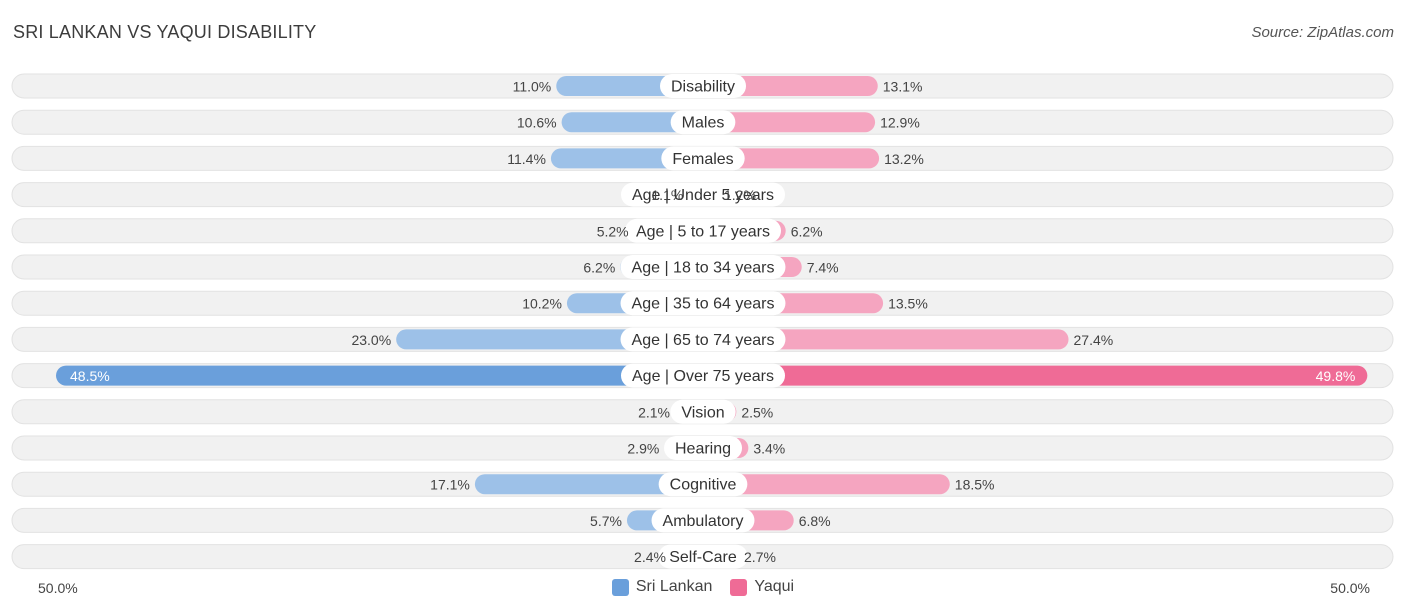 This screenshot has width=1406, height=612. I want to click on category-label: Cognitive, so click(703, 485).